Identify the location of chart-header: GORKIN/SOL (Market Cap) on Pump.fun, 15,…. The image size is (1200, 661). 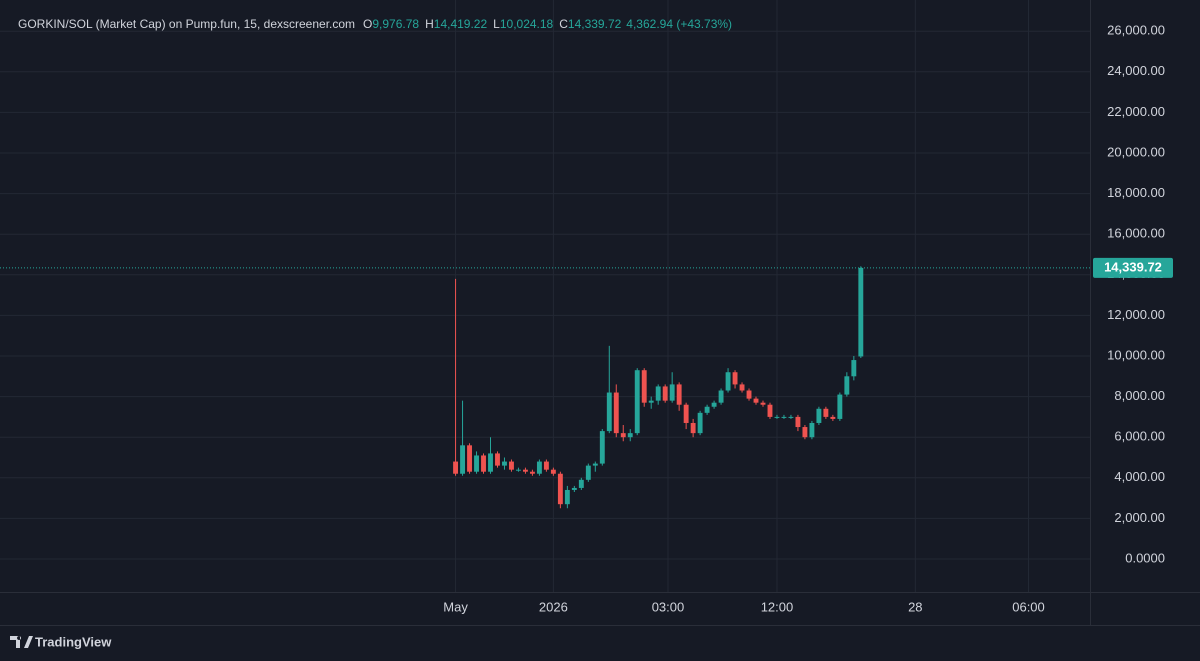
(375, 24).